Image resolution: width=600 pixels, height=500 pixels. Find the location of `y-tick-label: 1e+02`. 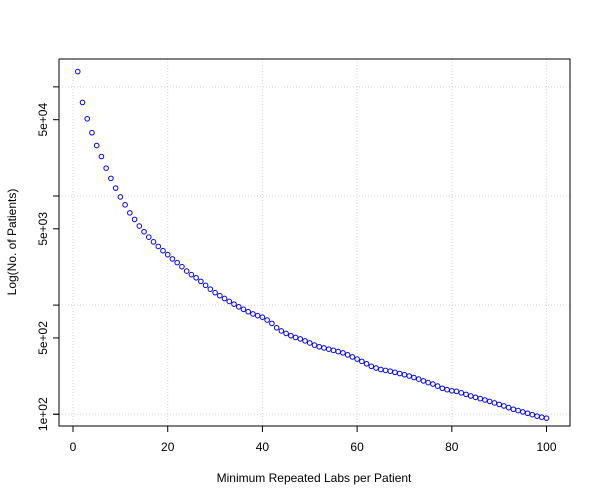

y-tick-label: 1e+02 is located at coordinates (43, 414).